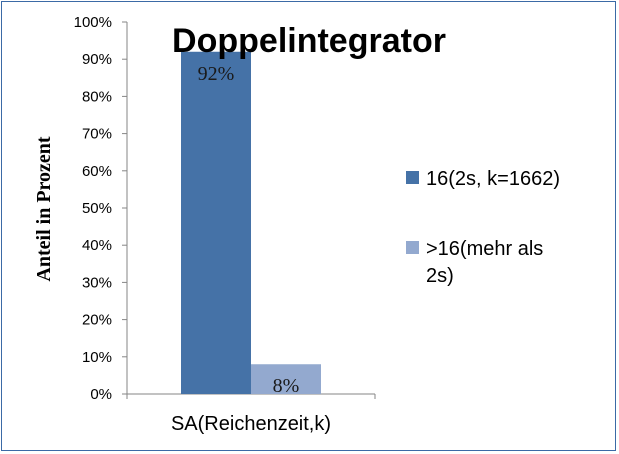 The width and height of the screenshot is (619, 454). Describe the element at coordinates (93, 22) in the screenshot. I see `y-tick-label: 100%` at that location.